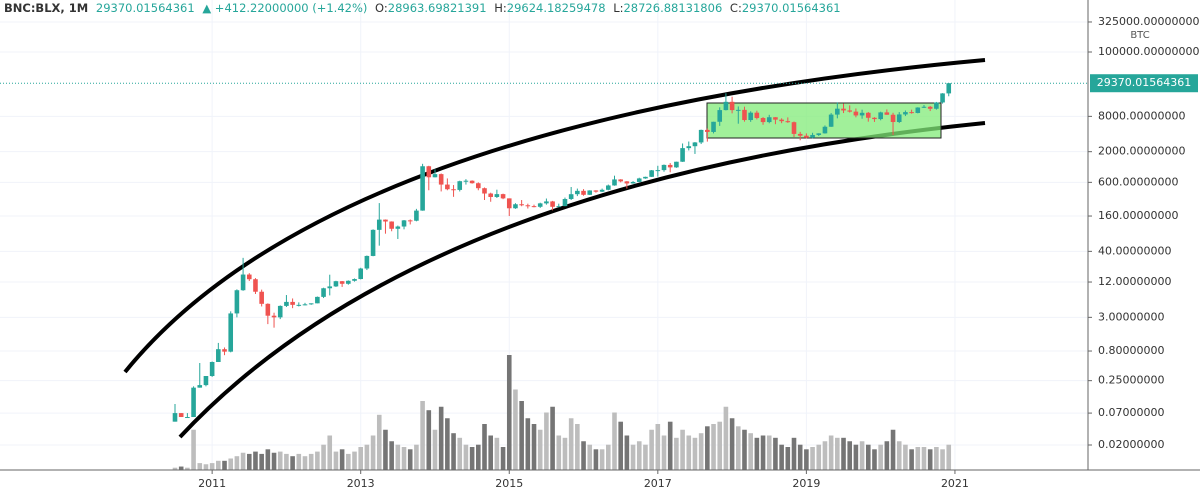  What do you see at coordinates (955, 483) in the screenshot?
I see `x-tick-label: 2021` at bounding box center [955, 483].